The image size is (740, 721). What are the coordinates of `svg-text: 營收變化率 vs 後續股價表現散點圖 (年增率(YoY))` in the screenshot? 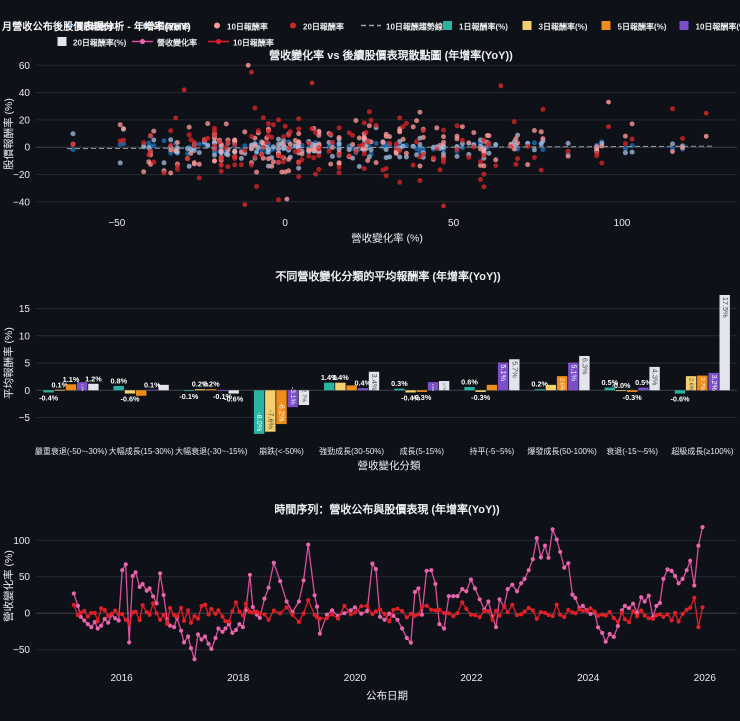 It's located at (391, 55).